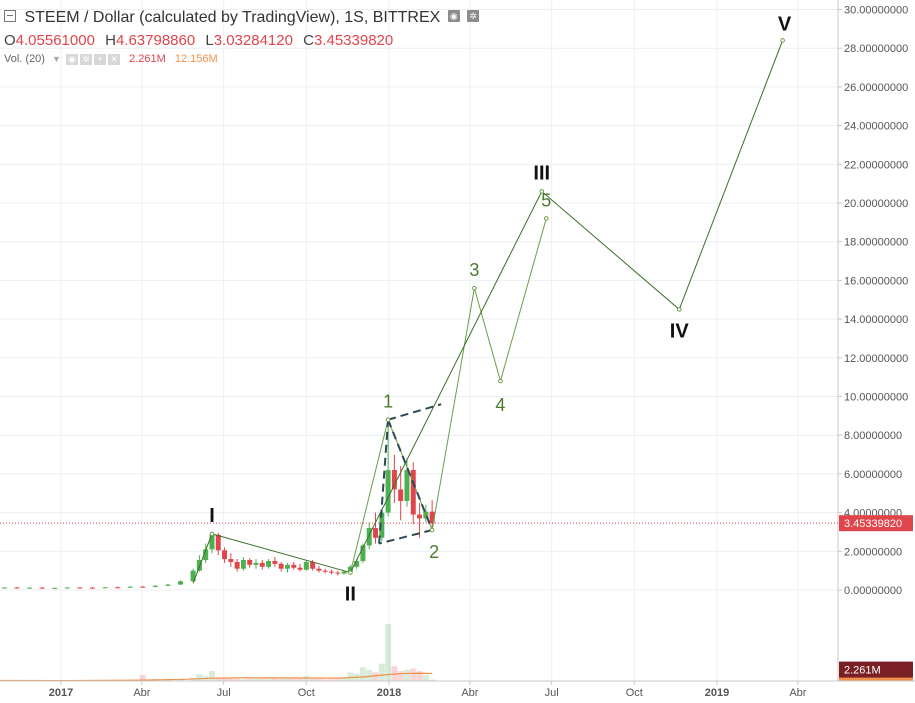 The height and width of the screenshot is (703, 915). What do you see at coordinates (876, 320) in the screenshot?
I see `price-tick-label: 14.00000000` at bounding box center [876, 320].